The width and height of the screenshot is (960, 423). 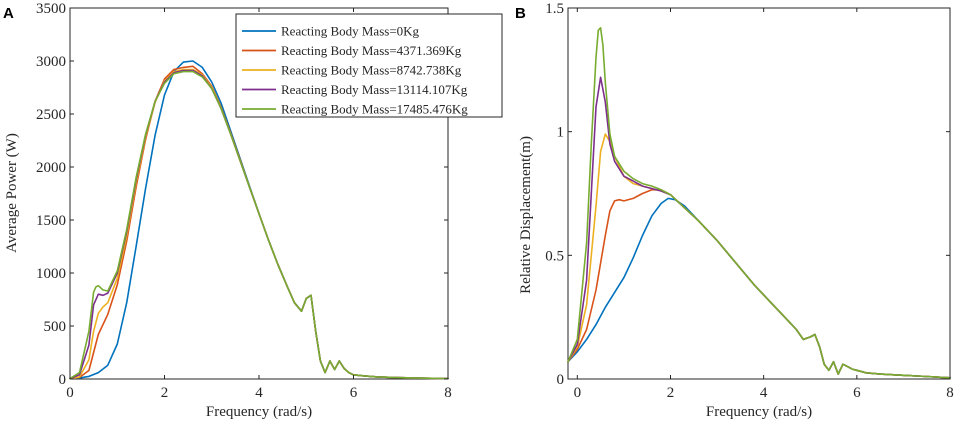 I want to click on panel-a-y-tick-label-2: 1000, so click(x=51, y=274).